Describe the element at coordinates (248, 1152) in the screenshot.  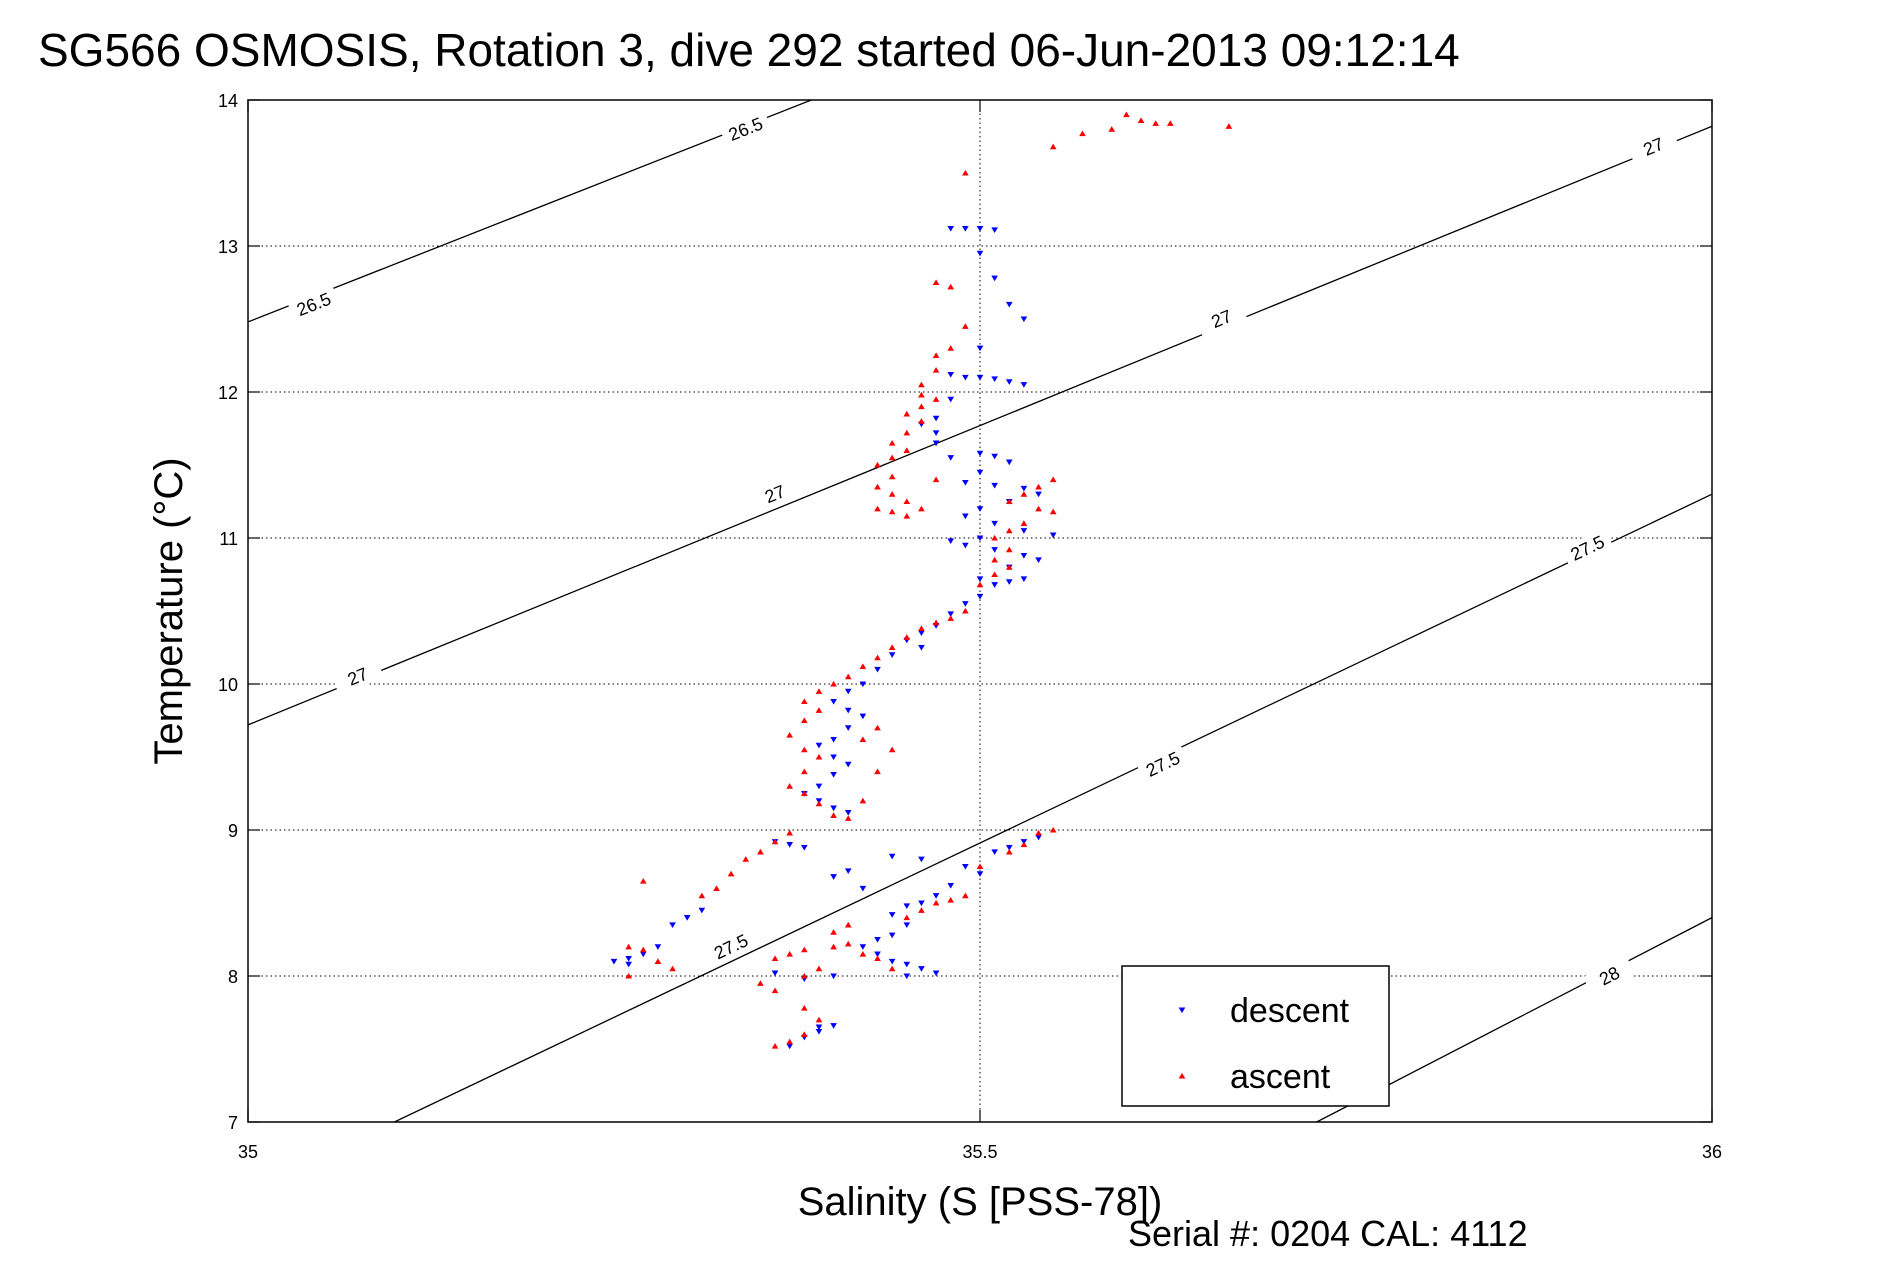
I see `x-tick-label: 35` at that location.